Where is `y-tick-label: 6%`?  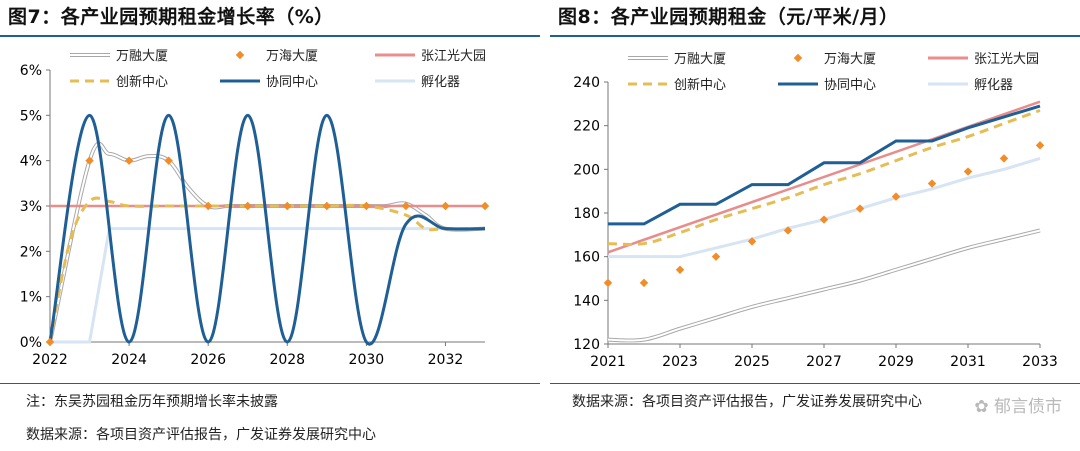 y-tick-label: 6% is located at coordinates (31, 71).